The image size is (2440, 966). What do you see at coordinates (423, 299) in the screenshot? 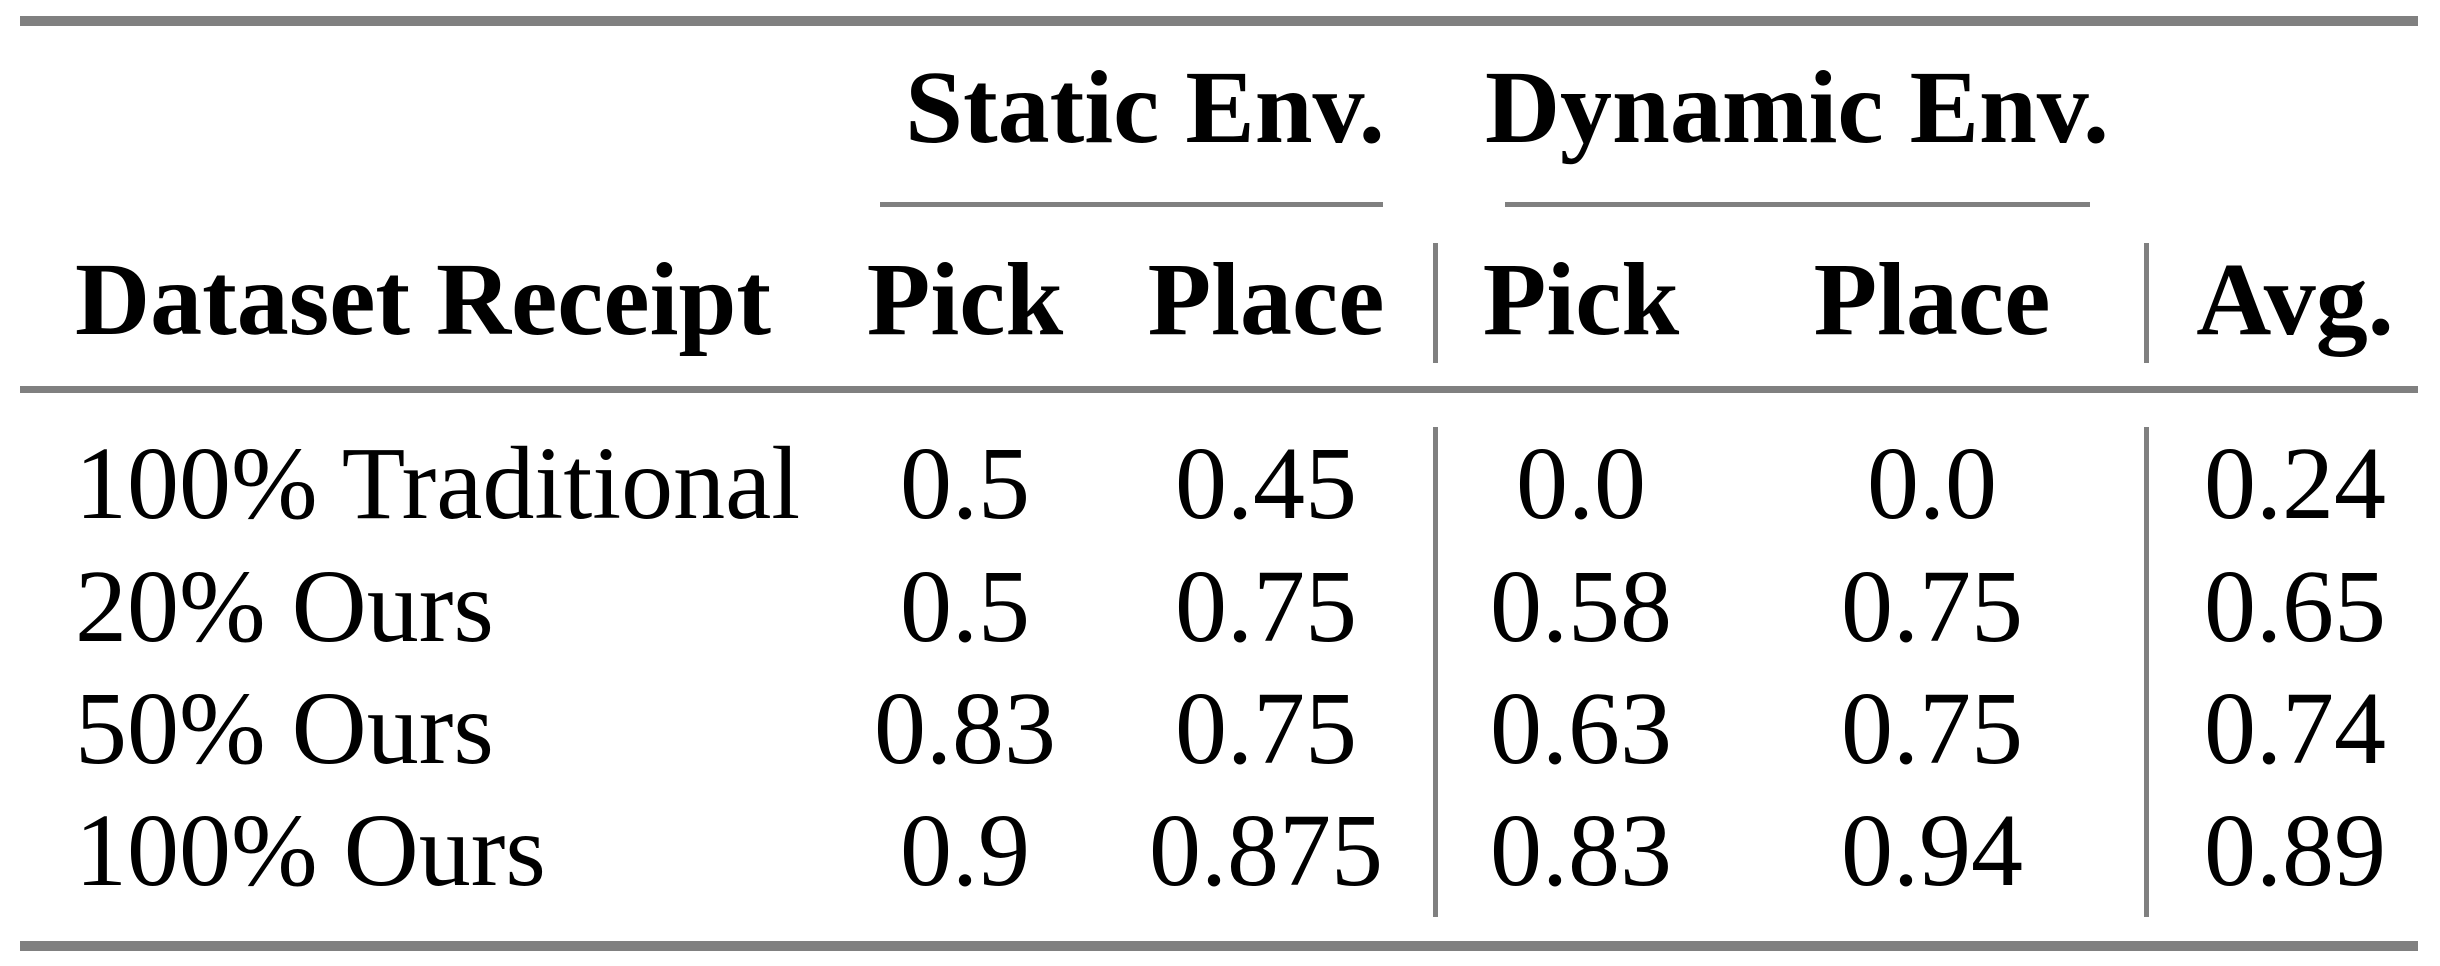
I see `header-dataset-receipt: Dataset Receipt` at bounding box center [423, 299].